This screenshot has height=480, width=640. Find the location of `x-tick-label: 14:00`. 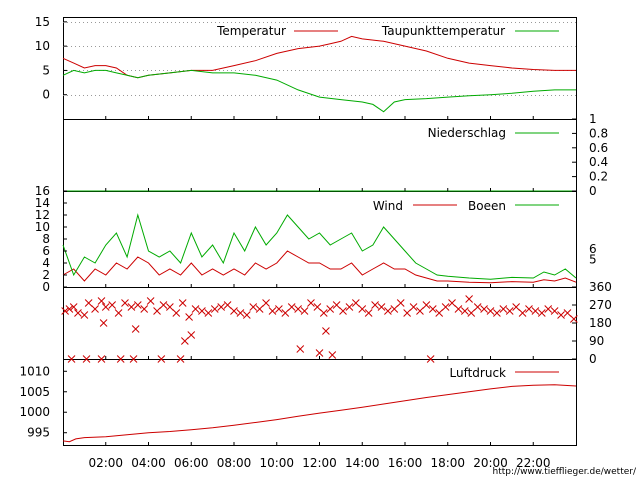

x-tick-label: 14:00 is located at coordinates (362, 463).